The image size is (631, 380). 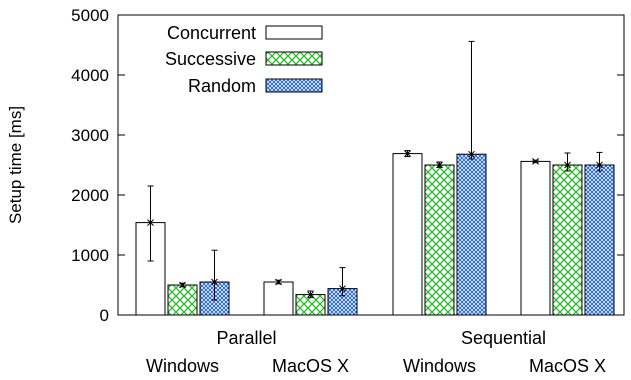 What do you see at coordinates (246, 338) in the screenshot?
I see `group-label: Parallel` at bounding box center [246, 338].